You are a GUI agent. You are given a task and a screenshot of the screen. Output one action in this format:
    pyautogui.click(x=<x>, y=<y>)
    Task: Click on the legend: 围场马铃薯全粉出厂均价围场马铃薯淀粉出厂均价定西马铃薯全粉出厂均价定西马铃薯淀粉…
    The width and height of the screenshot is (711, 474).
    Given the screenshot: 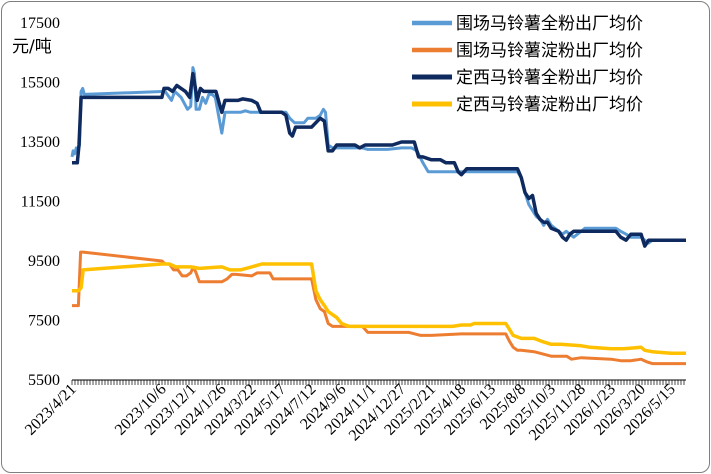 What is the action you would take?
    pyautogui.click(x=527, y=64)
    